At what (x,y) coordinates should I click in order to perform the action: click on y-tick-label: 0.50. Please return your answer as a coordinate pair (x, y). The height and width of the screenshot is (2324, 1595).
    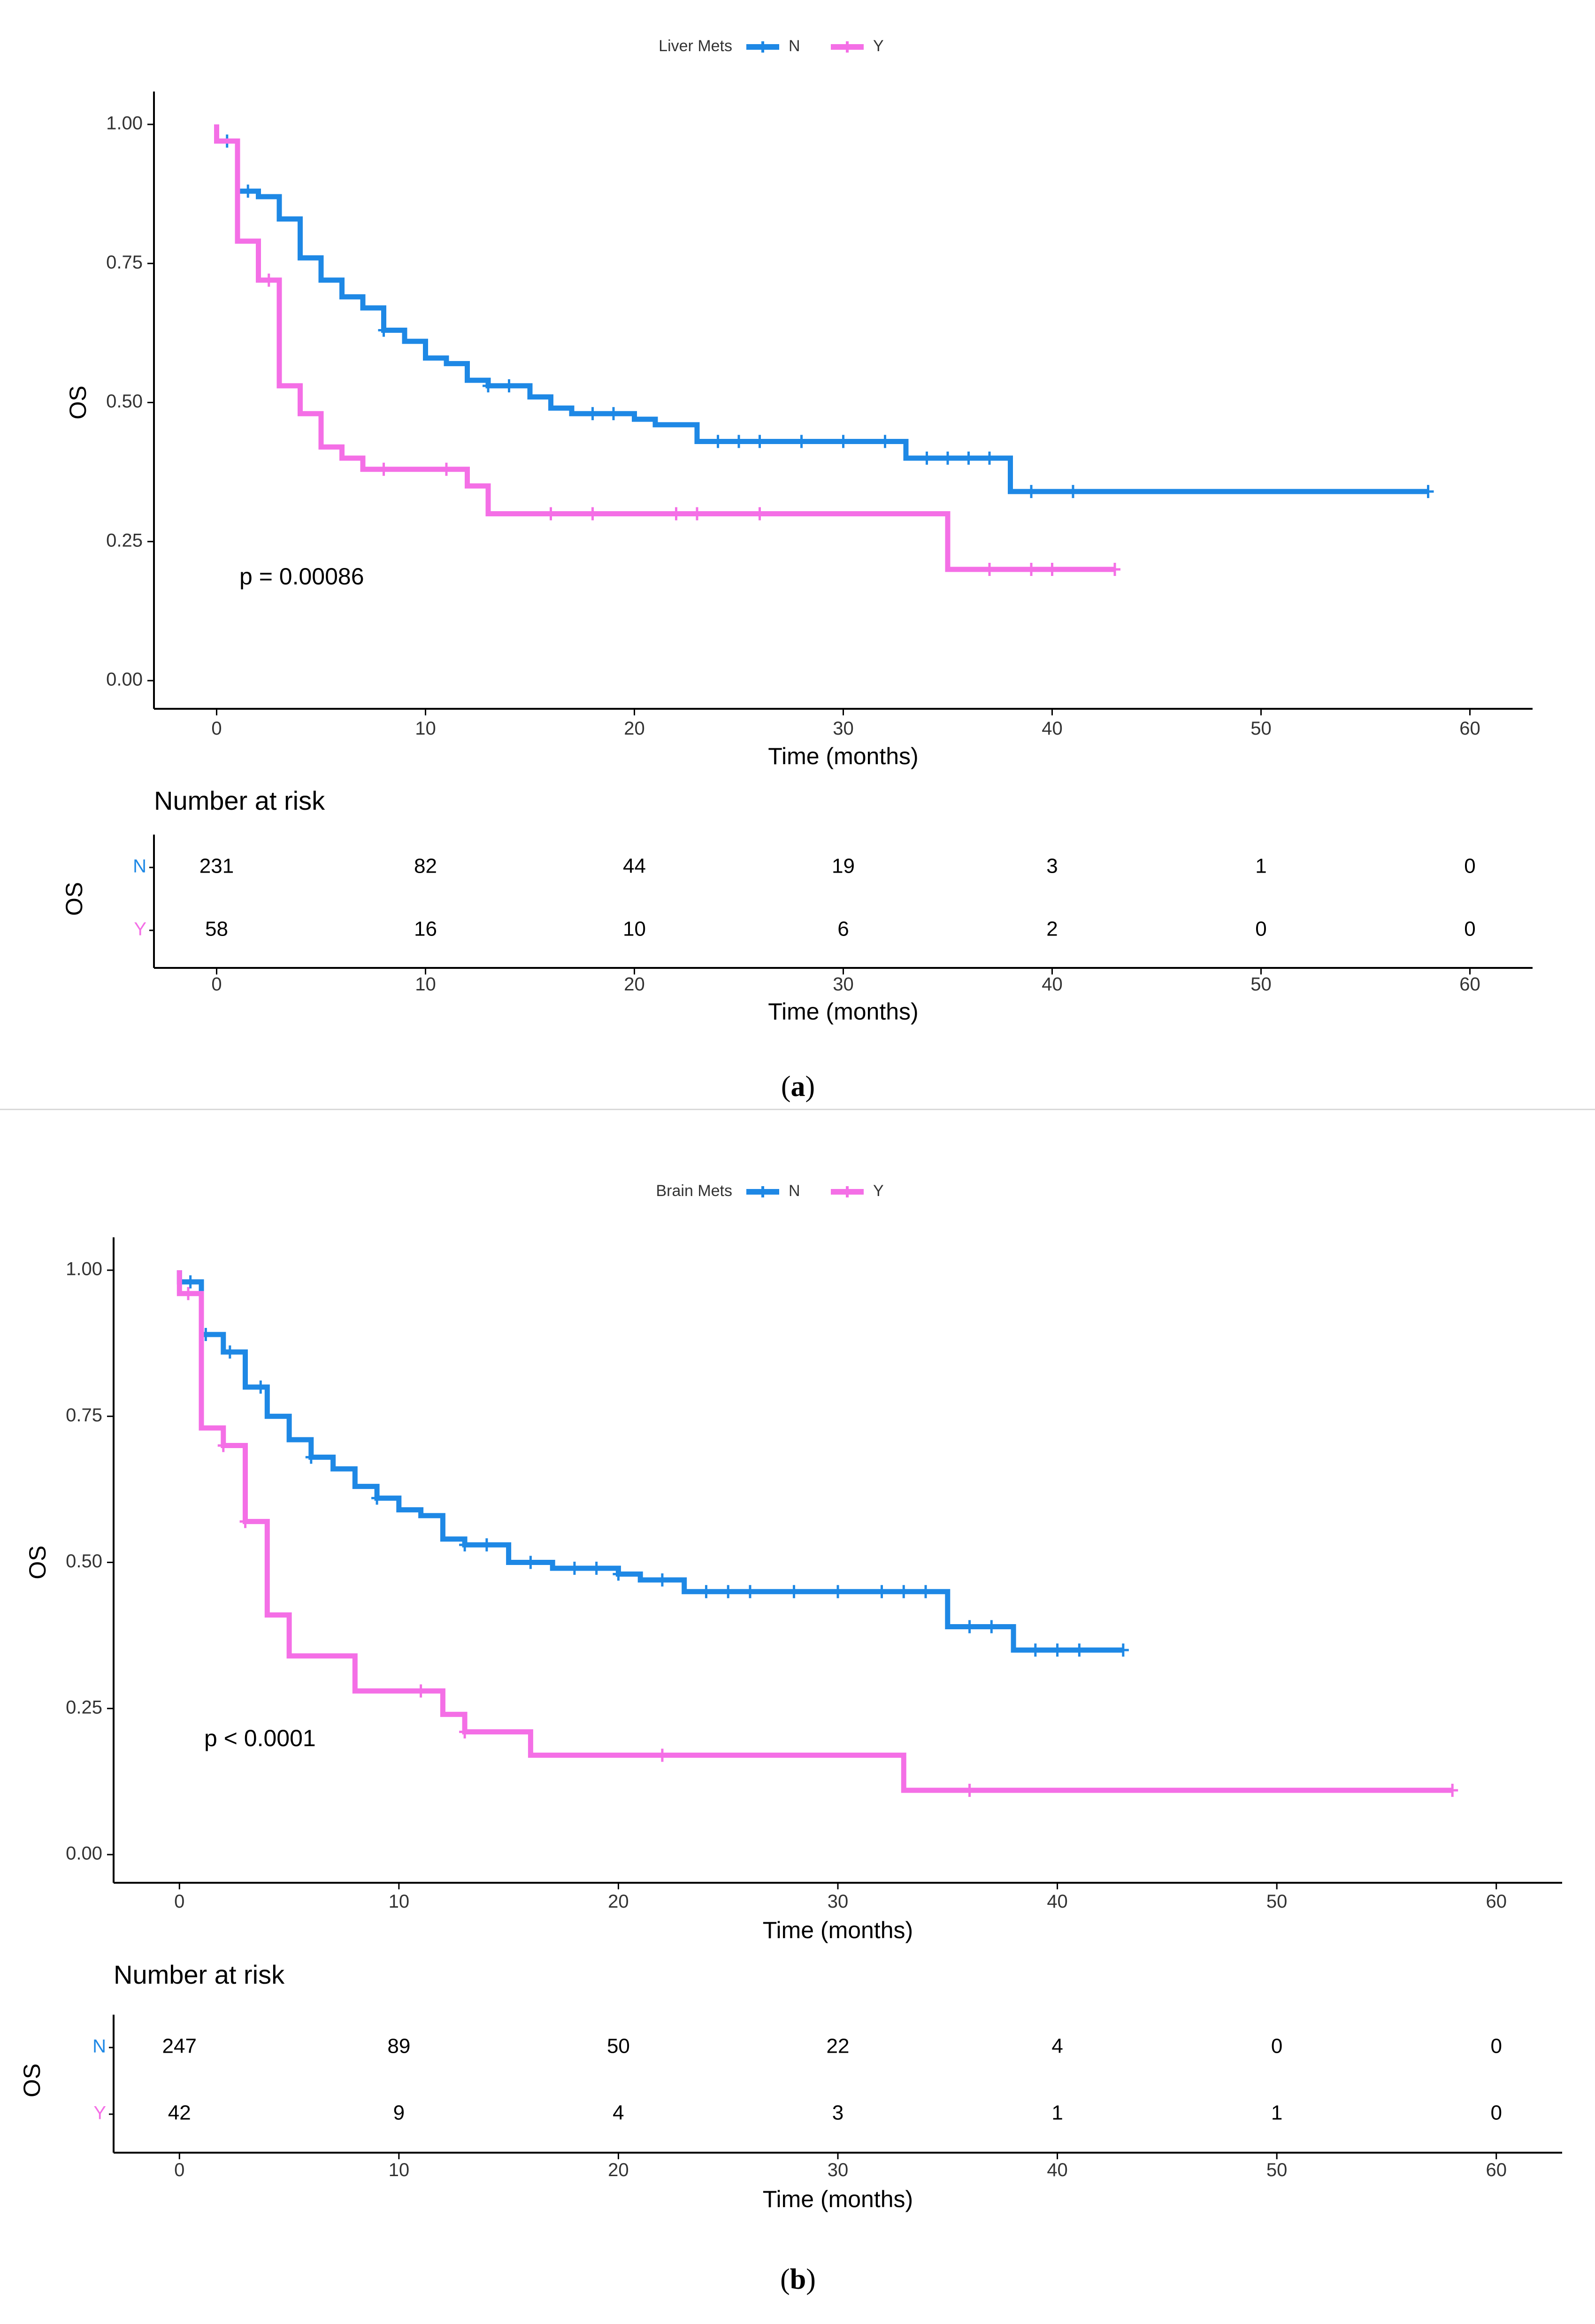
    Looking at the image, I should click on (84, 1561).